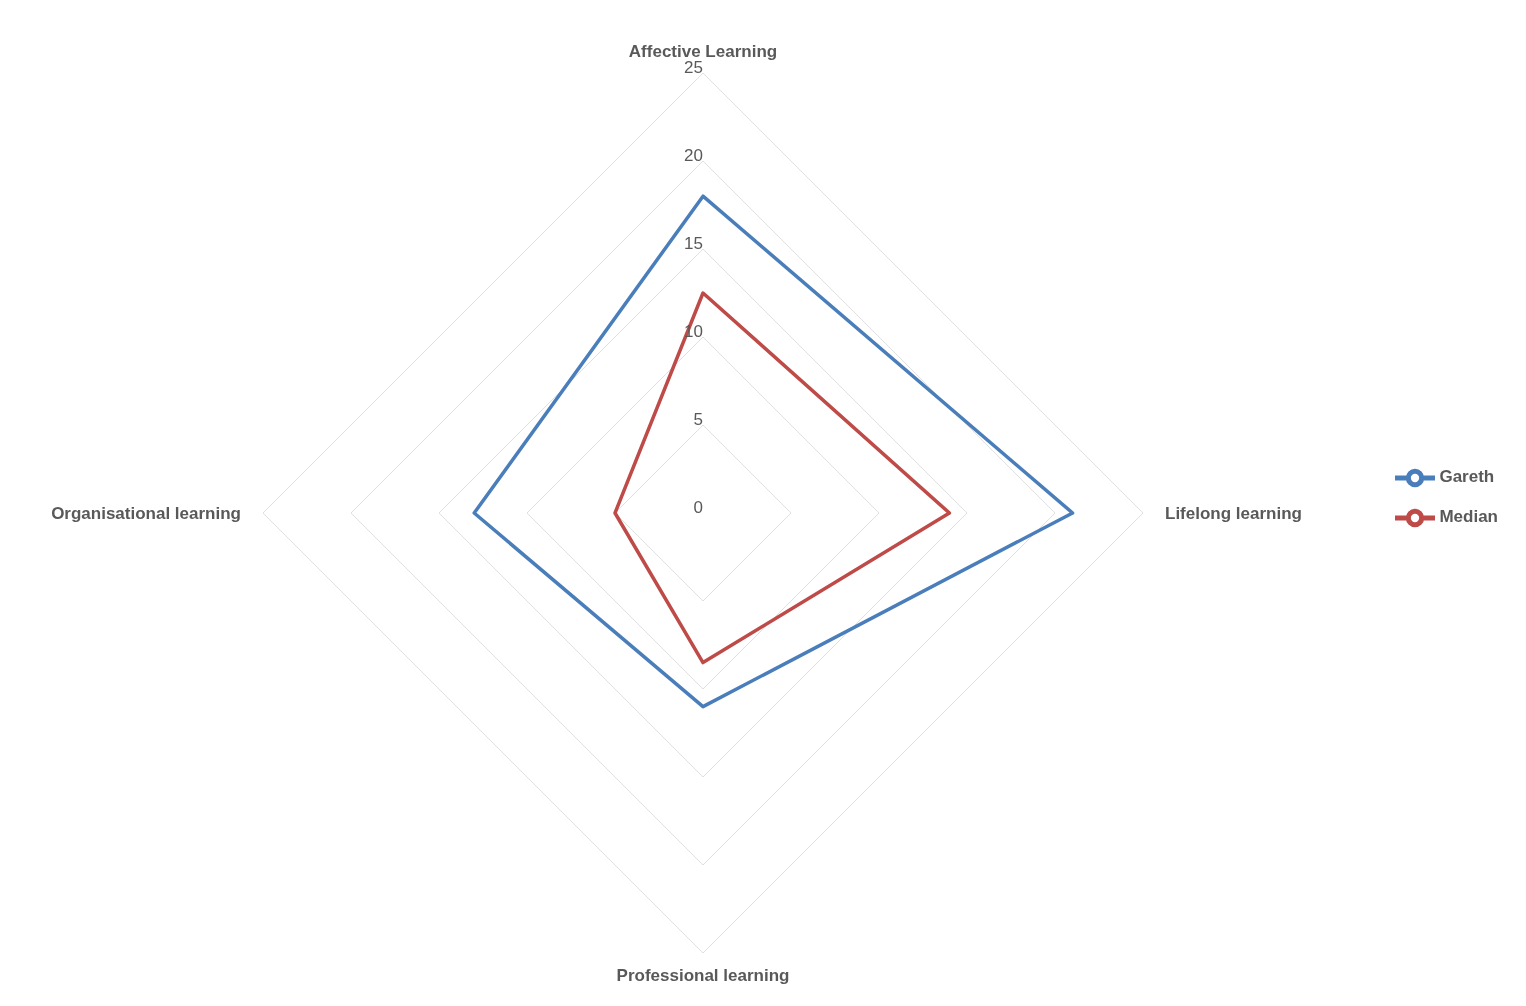 The image size is (1526, 1006). What do you see at coordinates (698, 419) in the screenshot?
I see `y-tick-label: 5` at bounding box center [698, 419].